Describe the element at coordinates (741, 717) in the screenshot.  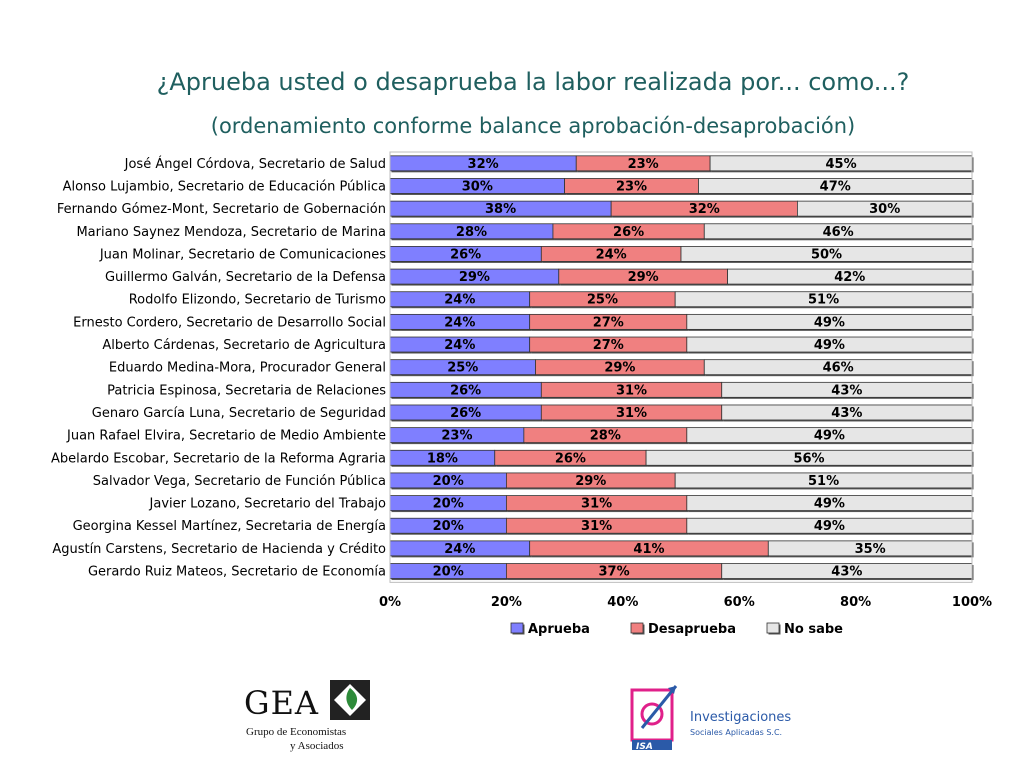
I see `isa-title: Investigaciones` at that location.